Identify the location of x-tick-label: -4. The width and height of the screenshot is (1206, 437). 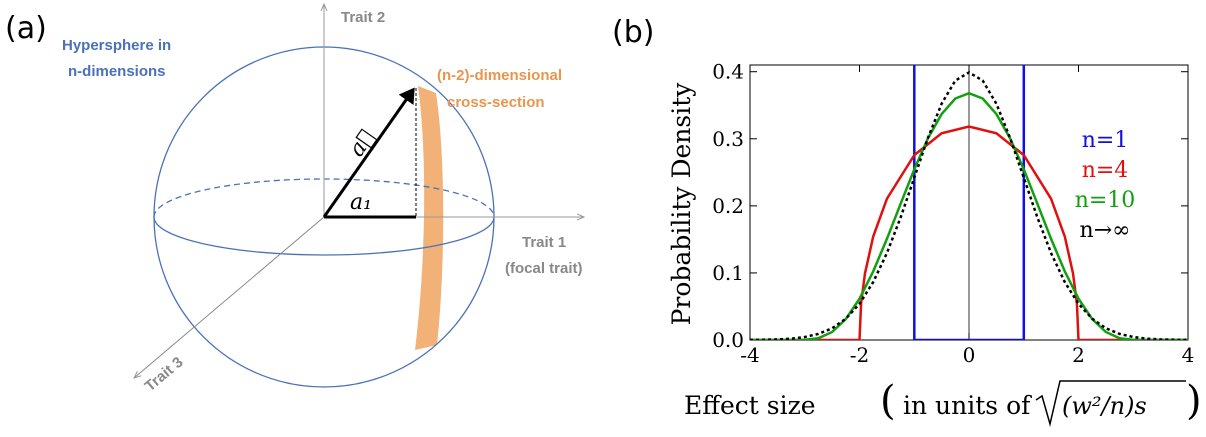
(749, 355).